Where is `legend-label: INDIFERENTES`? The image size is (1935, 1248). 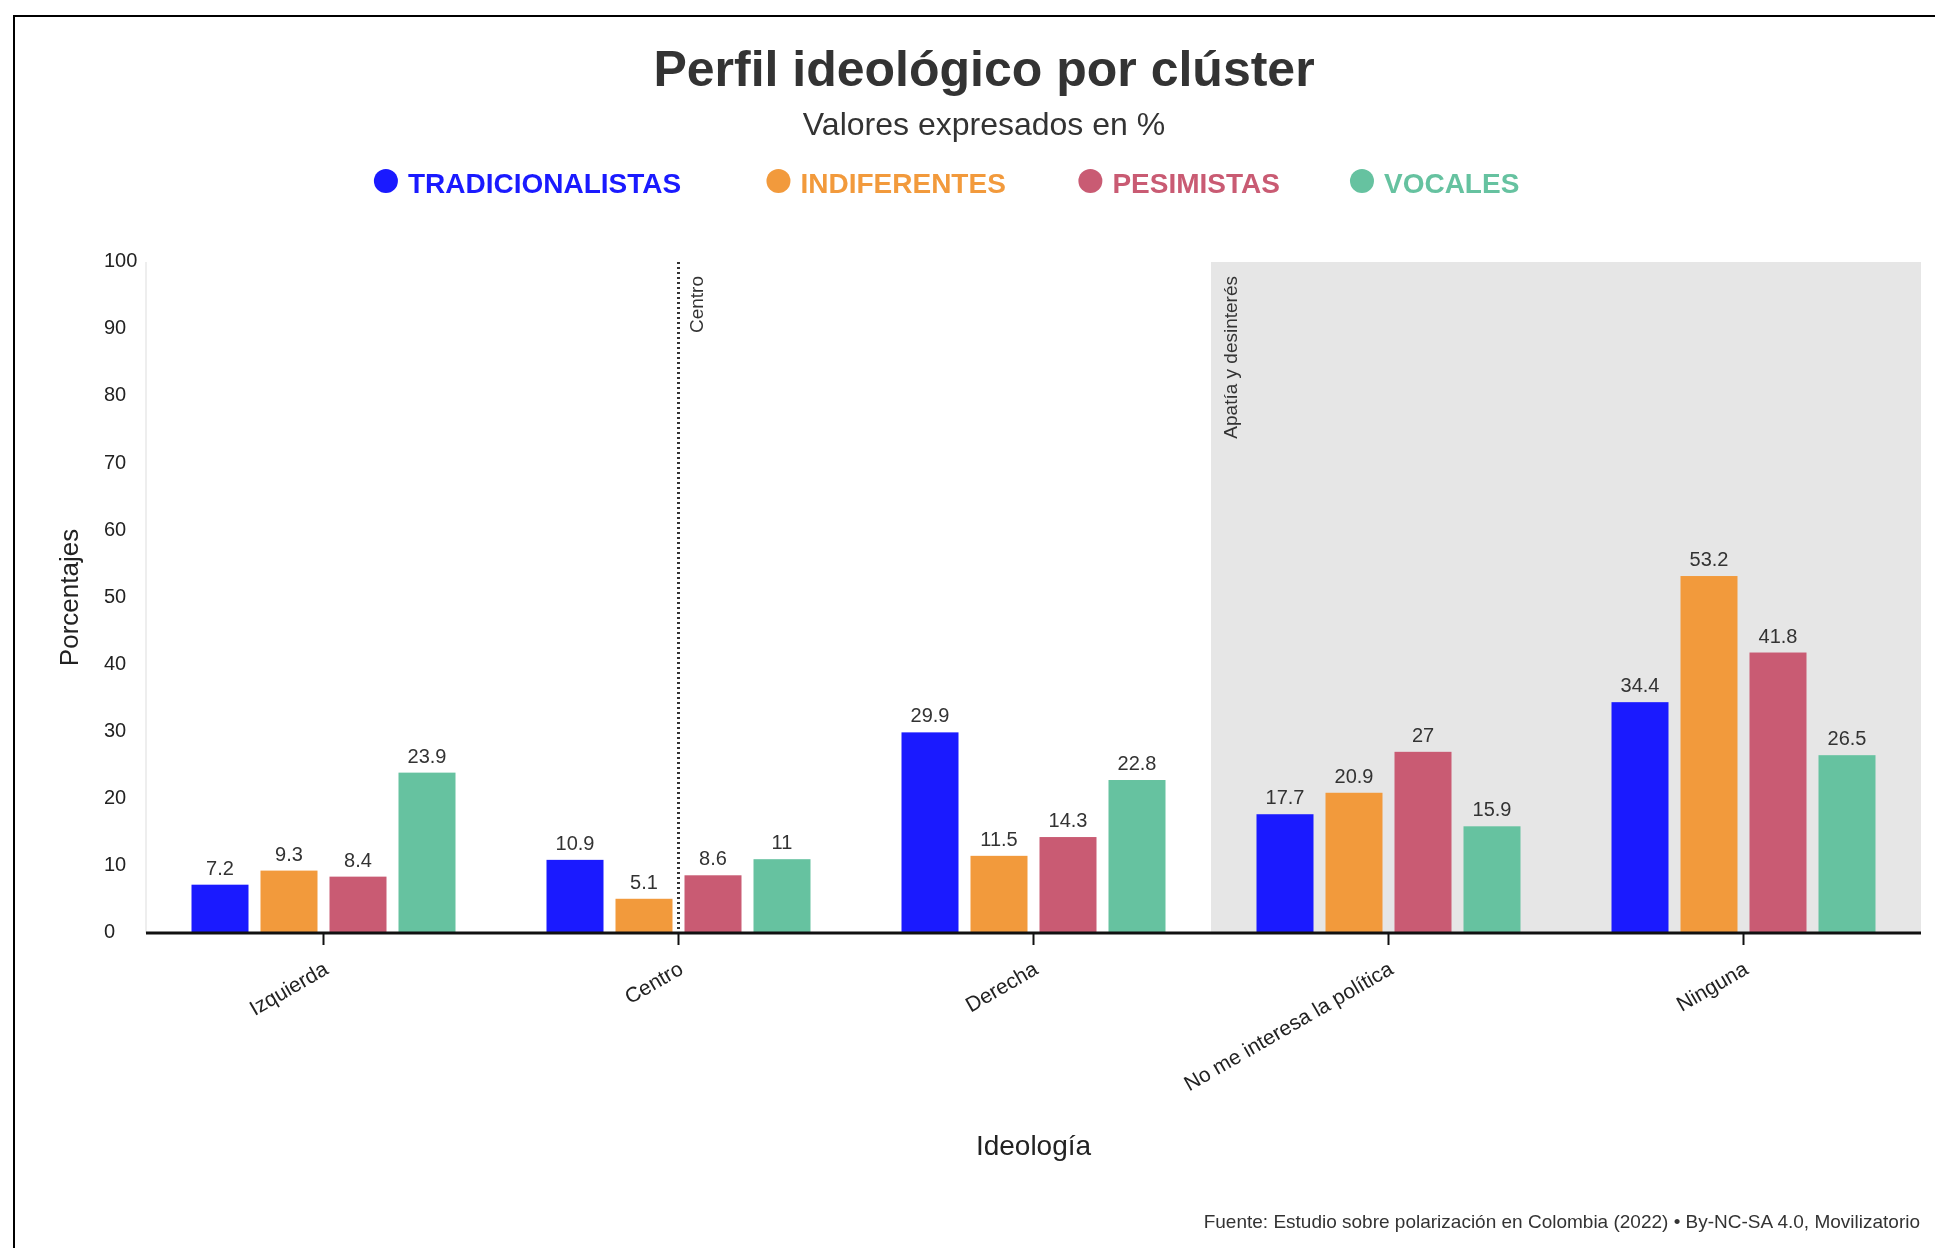 legend-label: INDIFERENTES is located at coordinates (903, 183).